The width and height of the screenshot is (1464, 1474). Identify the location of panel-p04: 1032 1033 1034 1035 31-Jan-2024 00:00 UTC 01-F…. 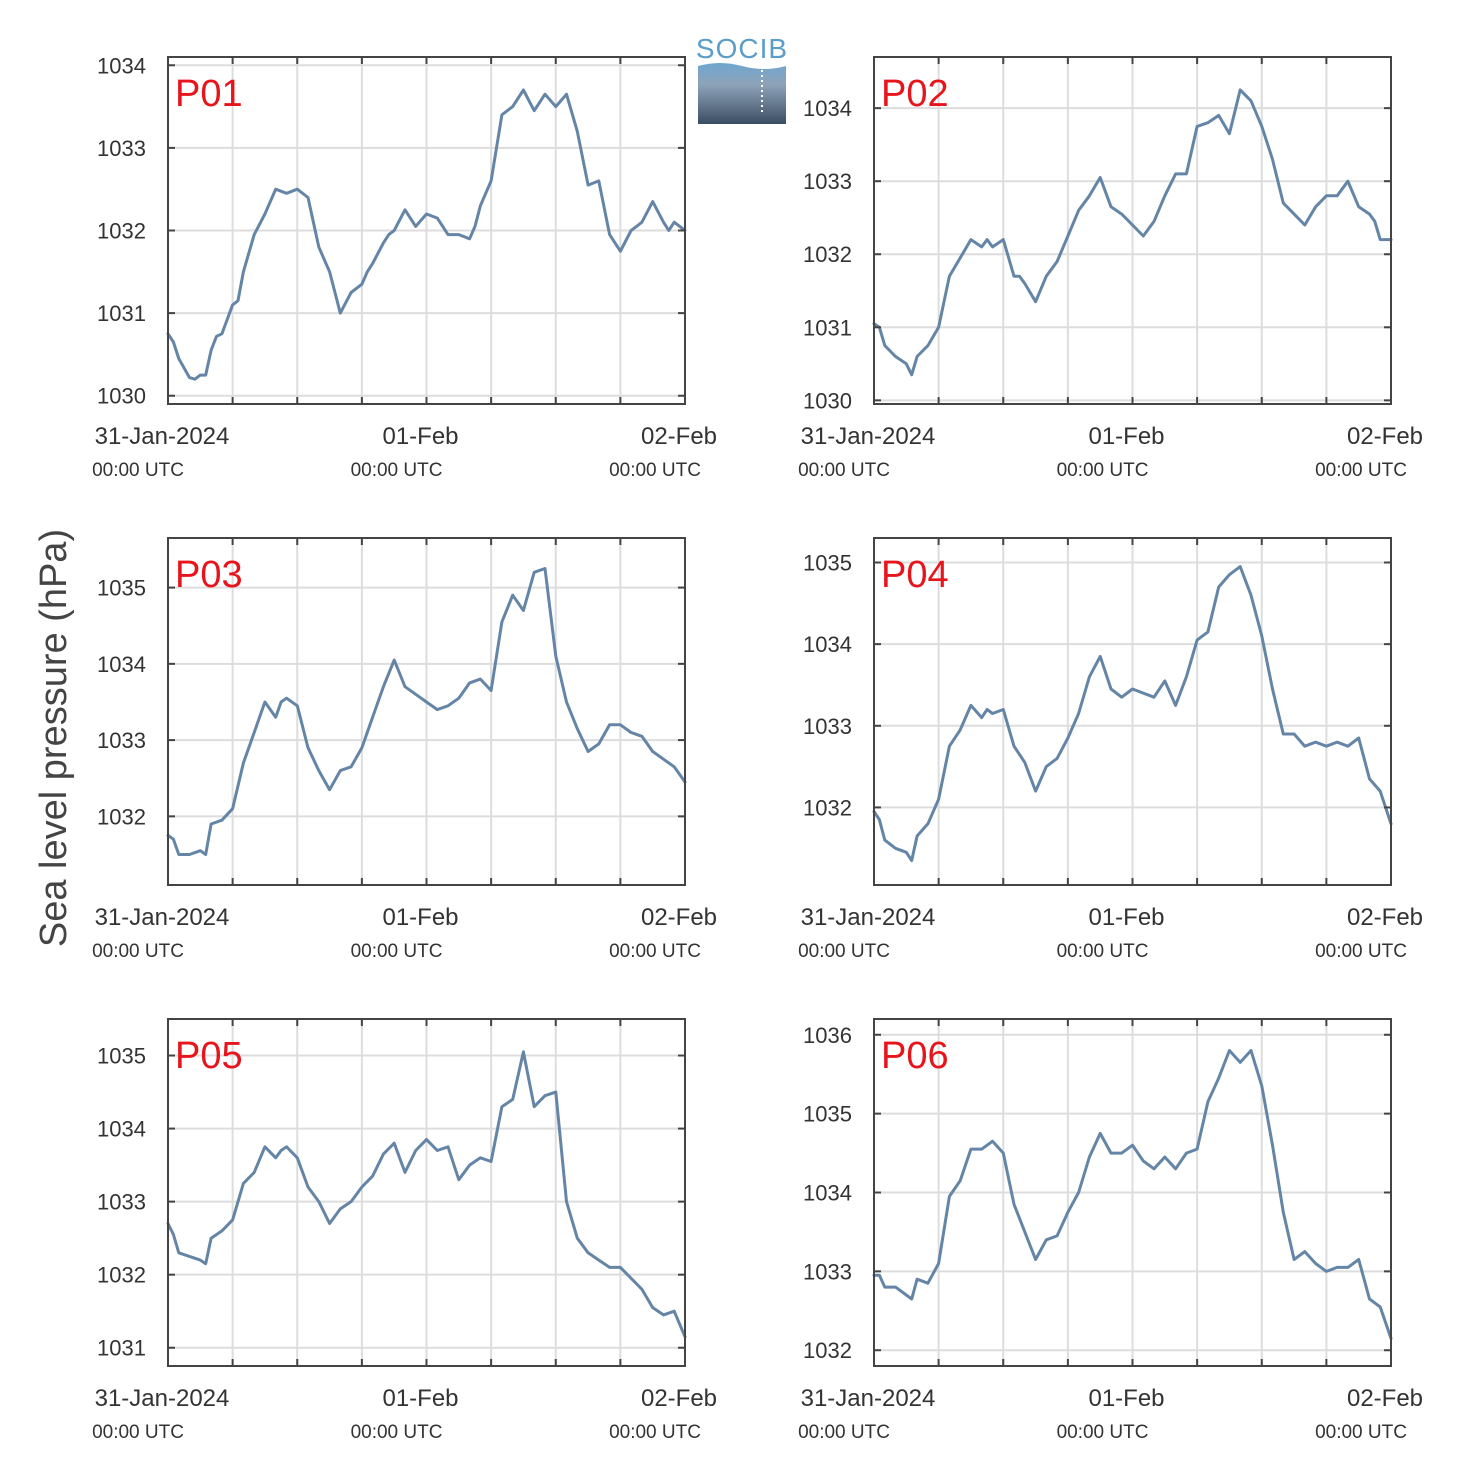
(1110, 749).